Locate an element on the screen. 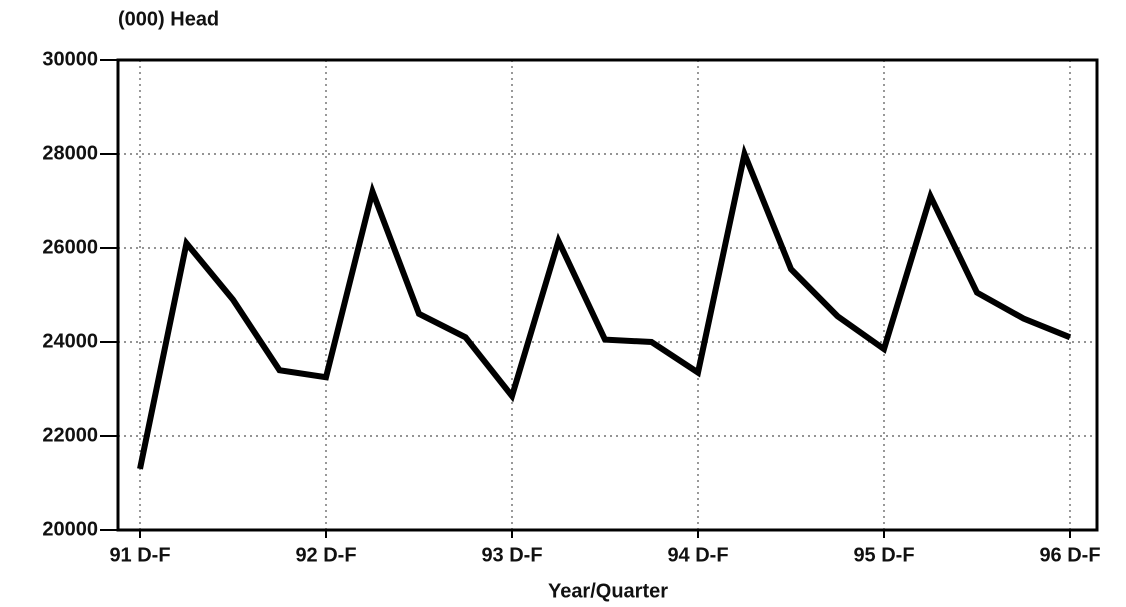 Image resolution: width=1126 pixels, height=607 pixels. y-tick-label: 24000 is located at coordinates (70, 341).